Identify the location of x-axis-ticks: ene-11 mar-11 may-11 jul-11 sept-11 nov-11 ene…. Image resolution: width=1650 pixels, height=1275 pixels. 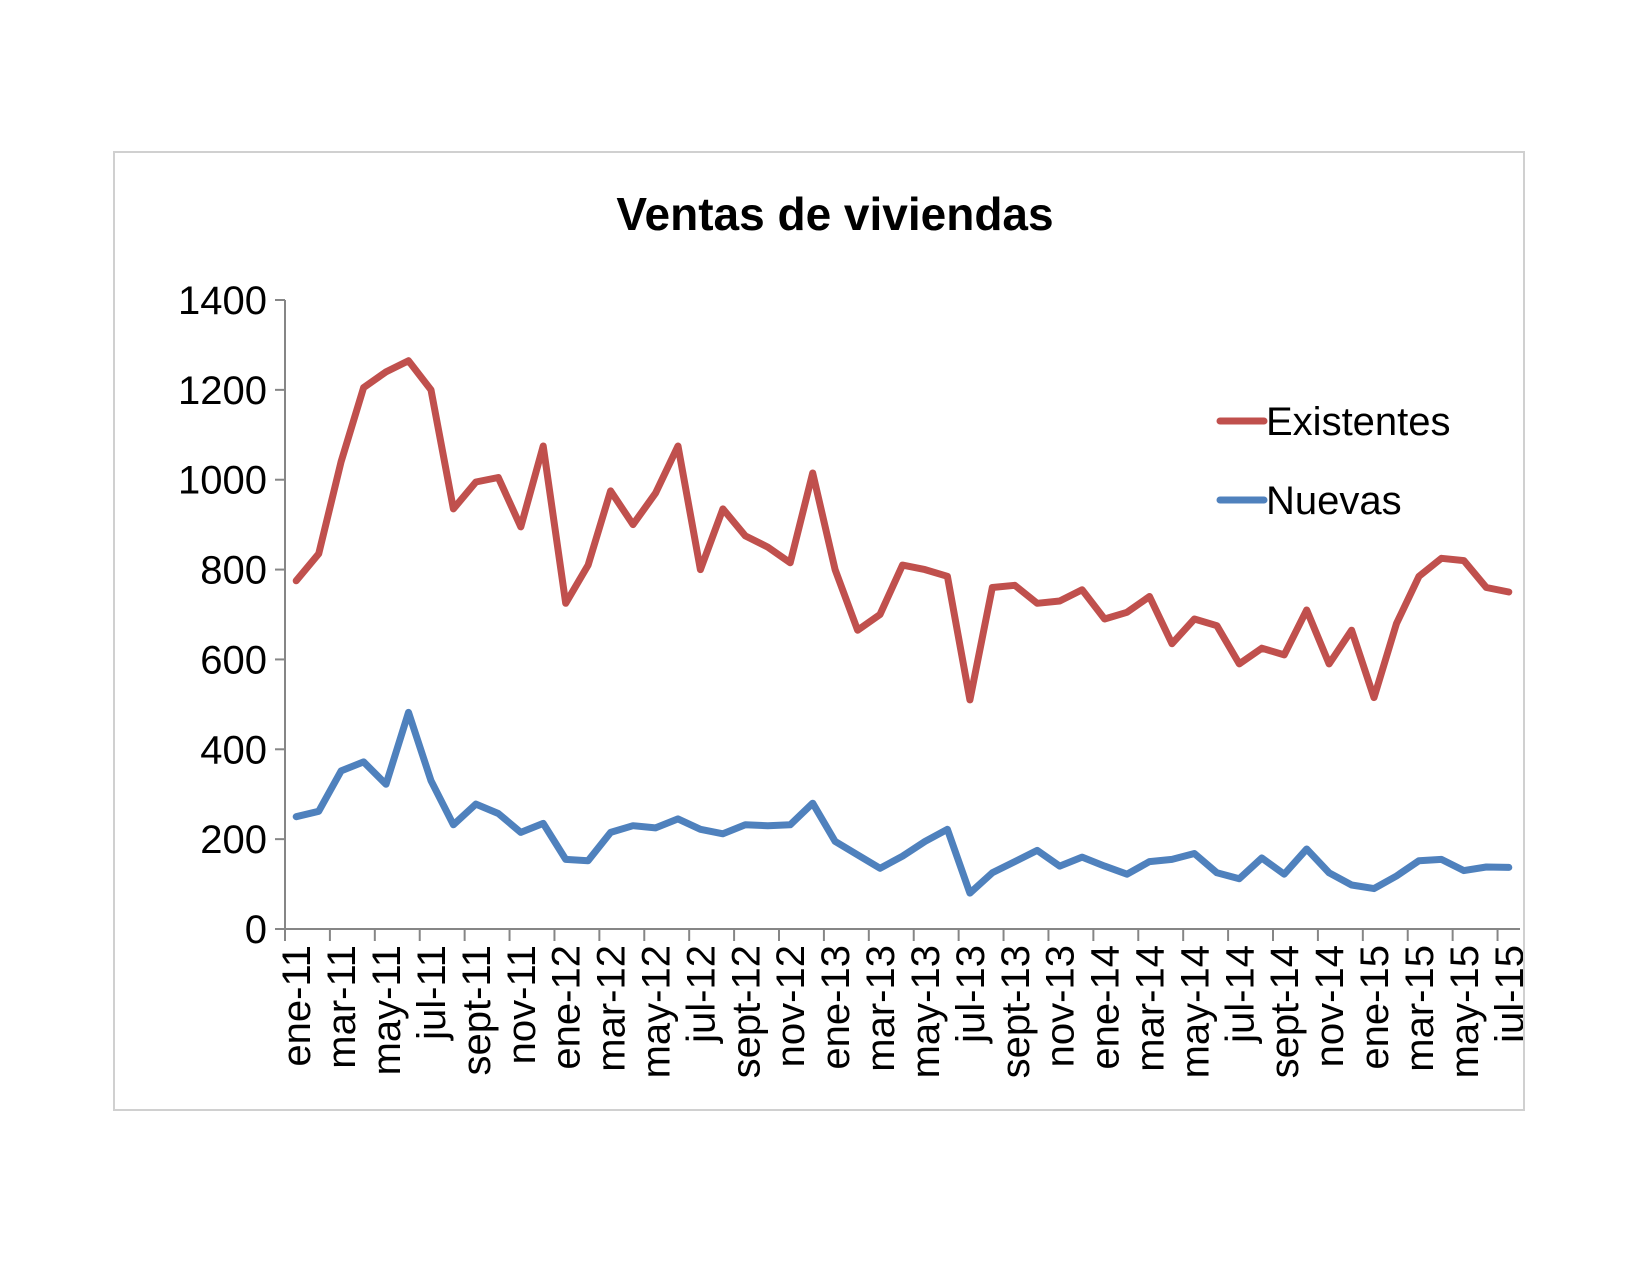
(899, 1003).